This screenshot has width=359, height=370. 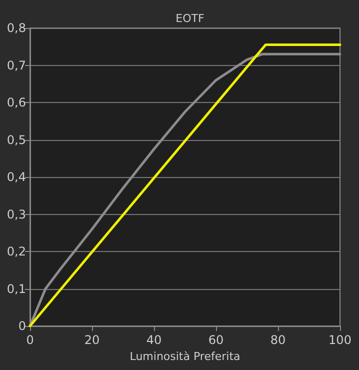 What do you see at coordinates (16, 177) in the screenshot?
I see `y-tick-label: 0,4` at bounding box center [16, 177].